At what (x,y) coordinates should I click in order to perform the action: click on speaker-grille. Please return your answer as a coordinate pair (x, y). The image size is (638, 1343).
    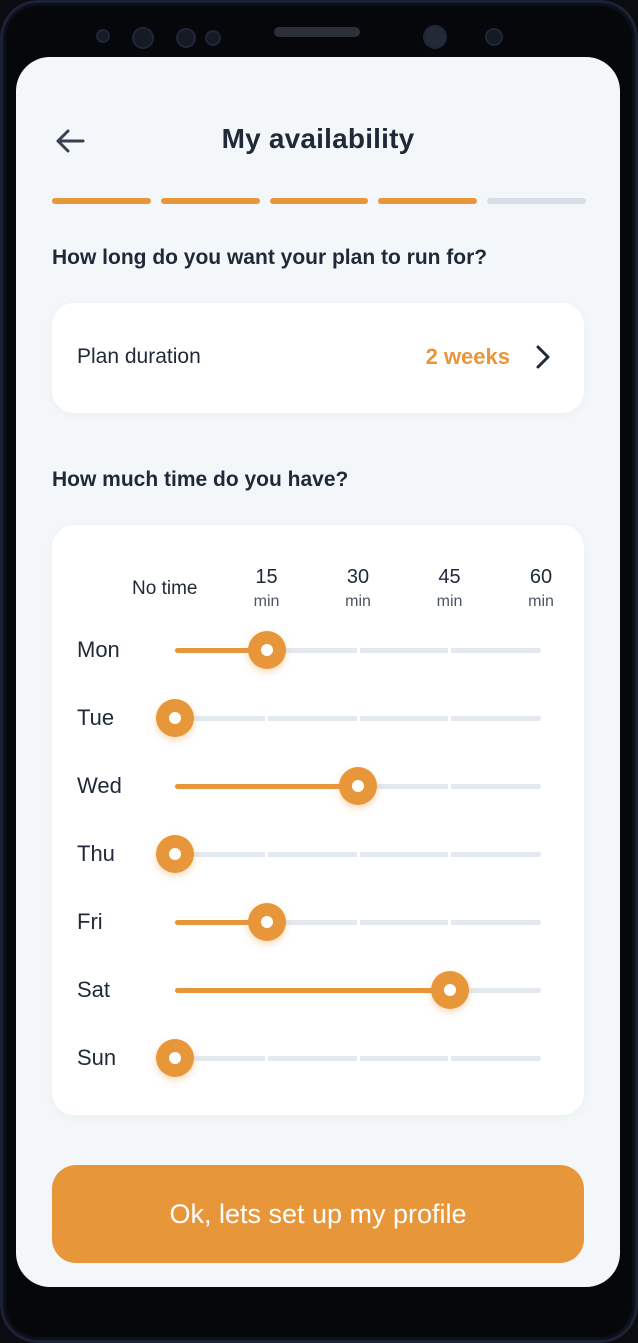
    Looking at the image, I should click on (317, 32).